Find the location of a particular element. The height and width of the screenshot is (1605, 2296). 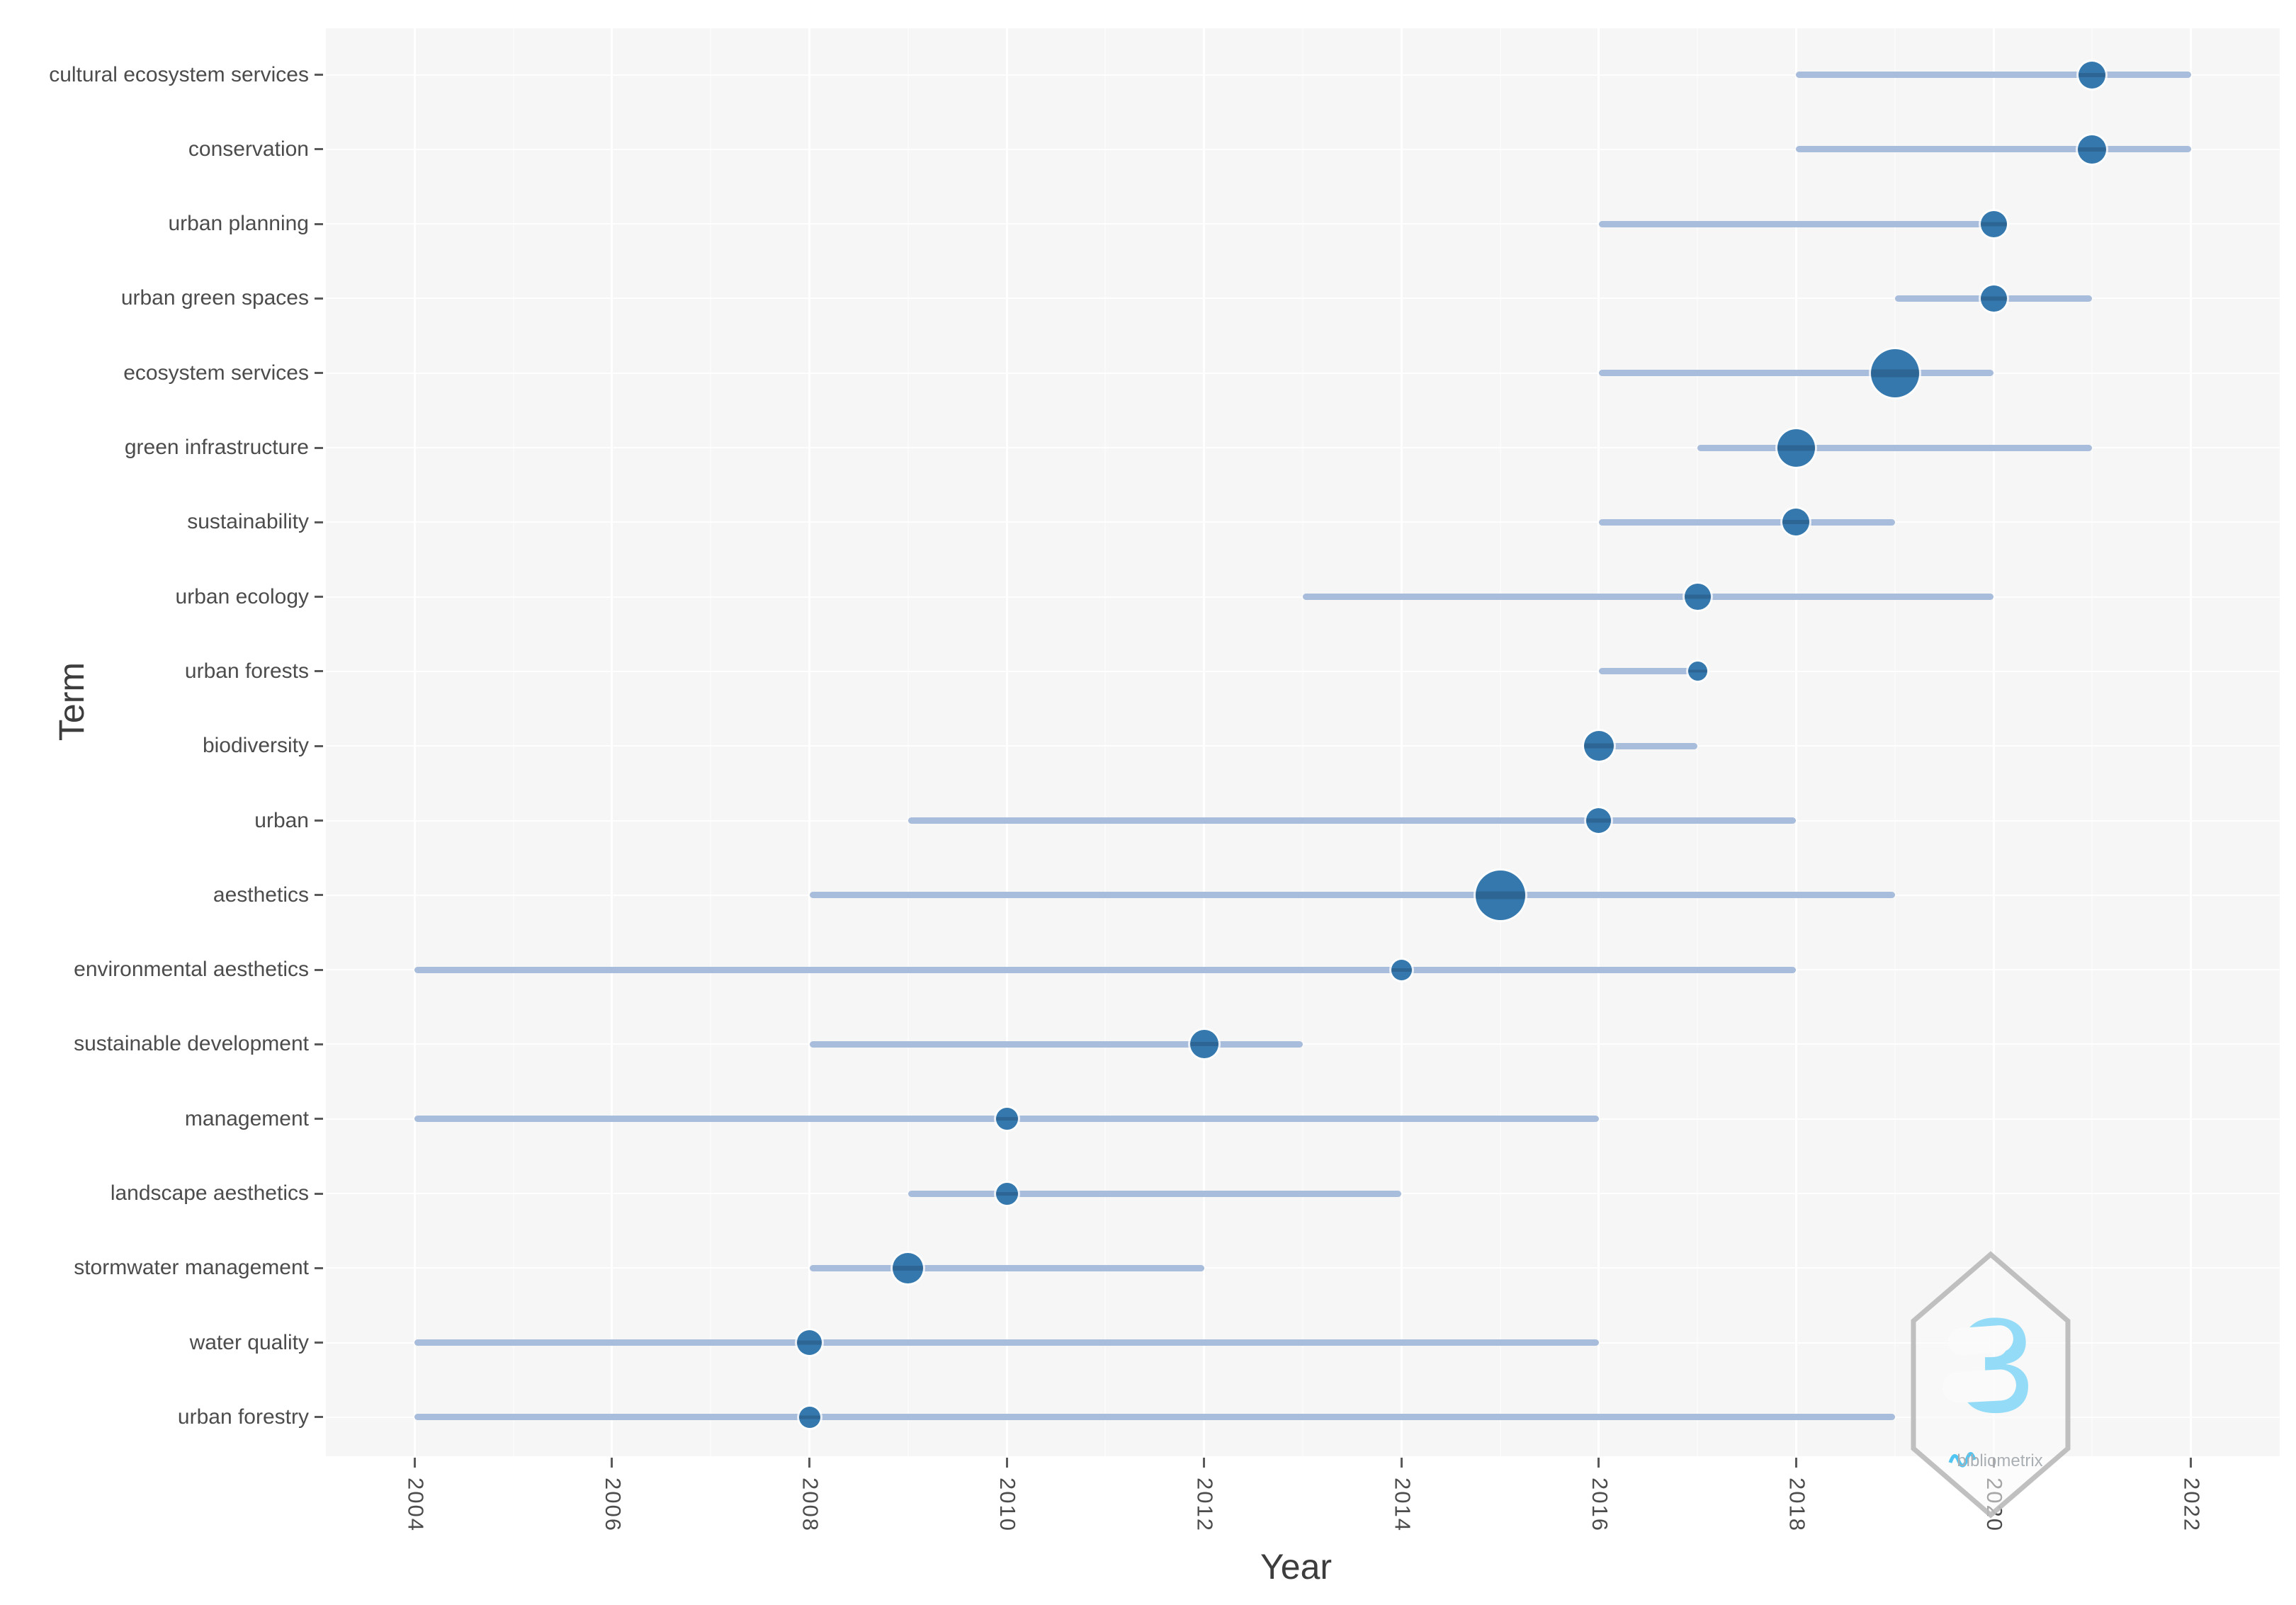

term-label: sustainability is located at coordinates (248, 522).